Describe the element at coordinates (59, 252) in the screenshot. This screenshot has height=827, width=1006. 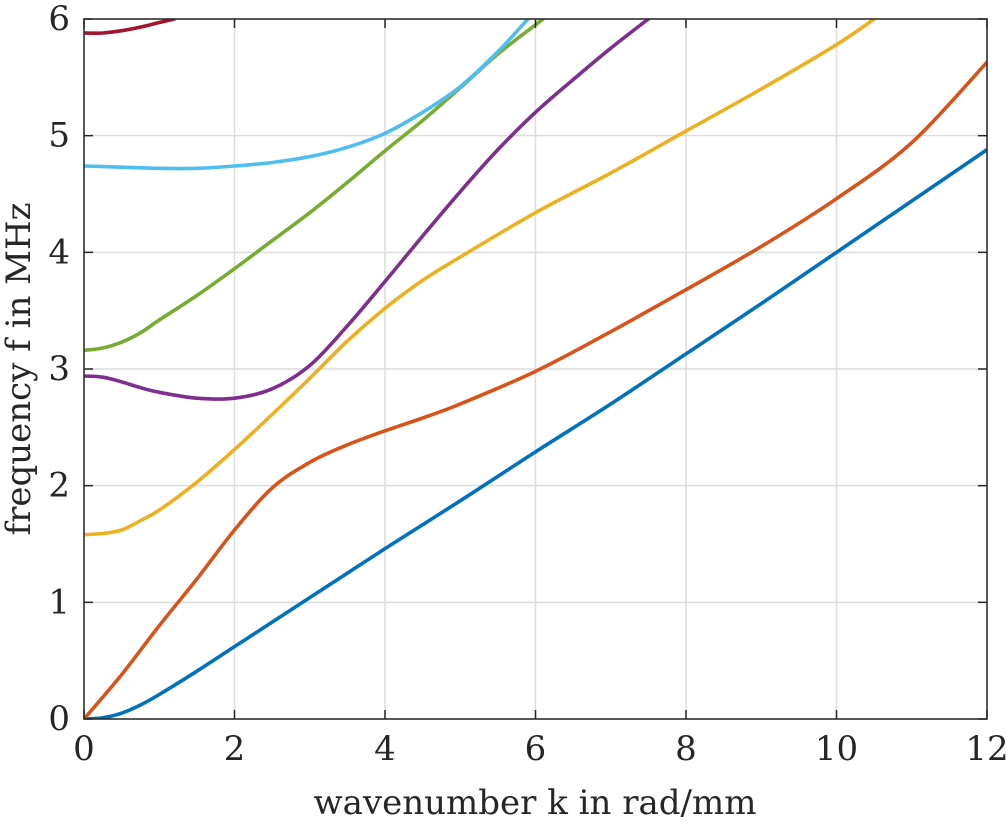
I see `y-tick-label: 4` at that location.